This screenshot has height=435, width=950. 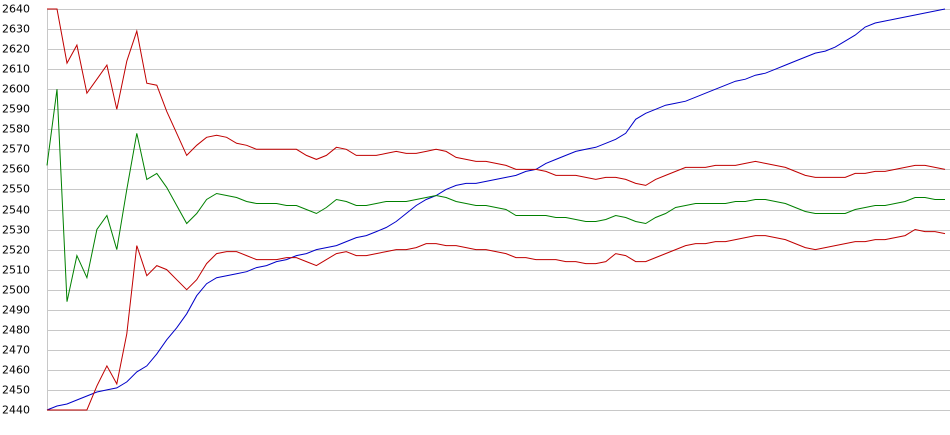 What do you see at coordinates (16, 69) in the screenshot?
I see `y-tick-label: 2610` at bounding box center [16, 69].